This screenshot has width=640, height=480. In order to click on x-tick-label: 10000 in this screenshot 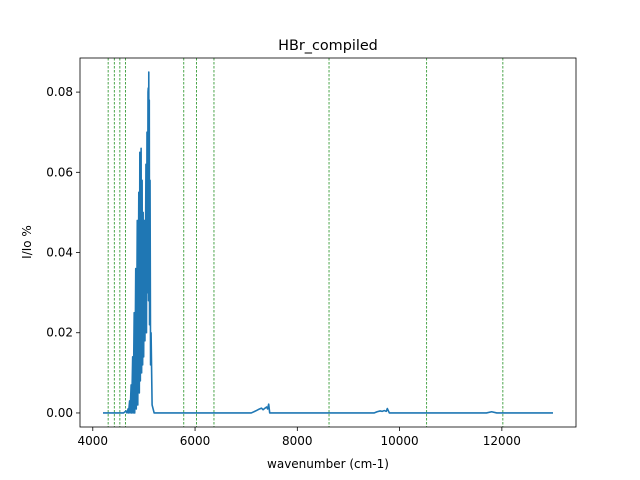, I will do `click(399, 441)`.